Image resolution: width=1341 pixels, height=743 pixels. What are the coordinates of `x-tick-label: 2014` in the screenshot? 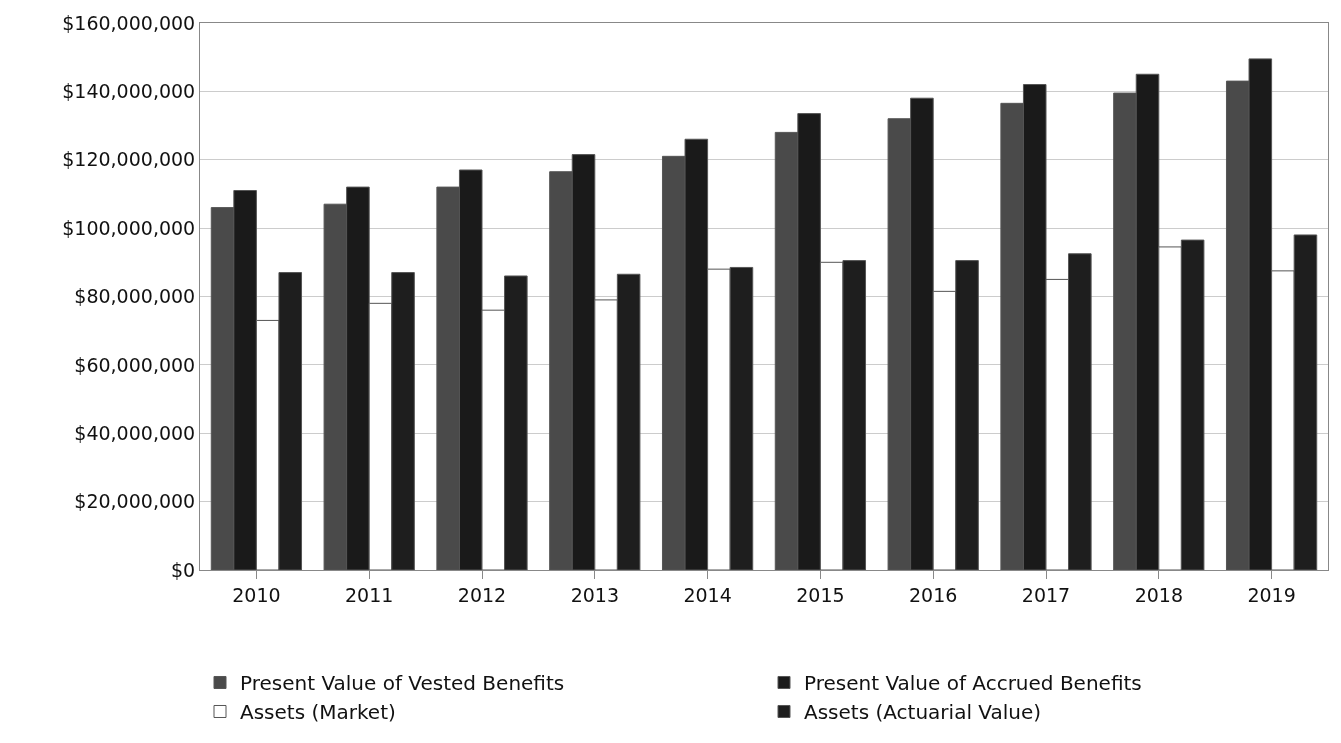 It's located at (707, 594).